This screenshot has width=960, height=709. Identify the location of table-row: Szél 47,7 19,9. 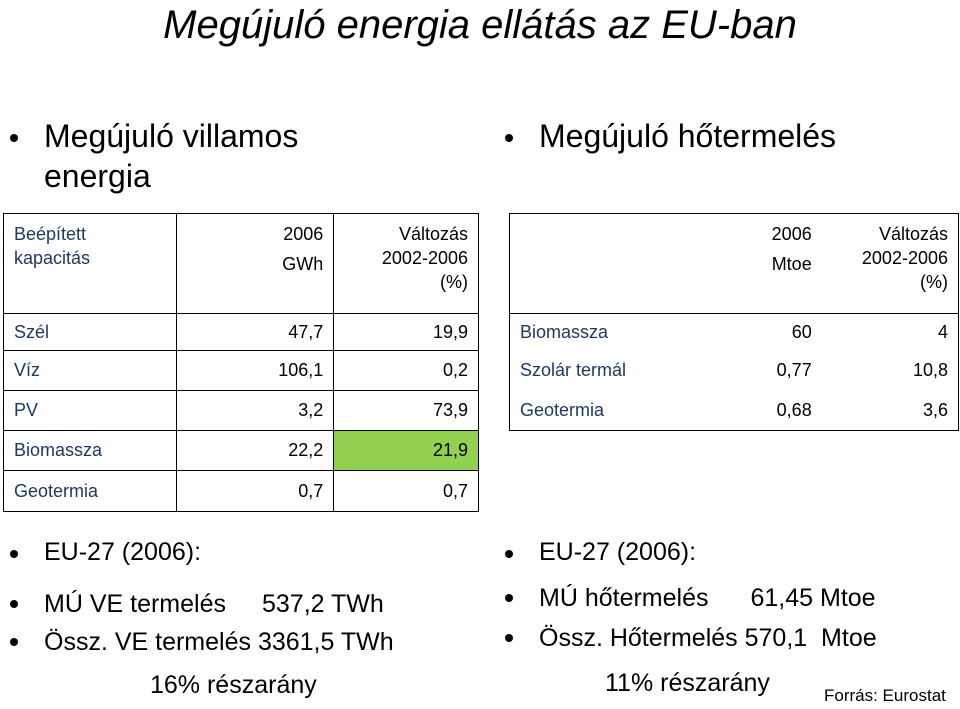
(241, 332).